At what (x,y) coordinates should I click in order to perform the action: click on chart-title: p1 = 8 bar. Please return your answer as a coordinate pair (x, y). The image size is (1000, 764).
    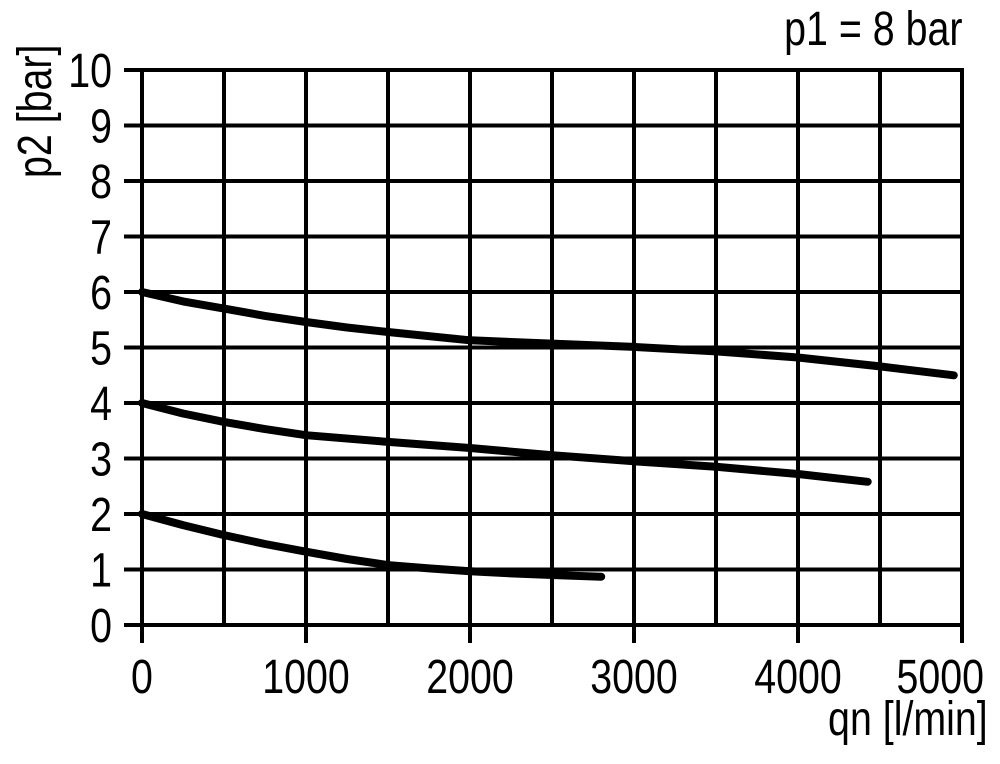
    Looking at the image, I should click on (872, 29).